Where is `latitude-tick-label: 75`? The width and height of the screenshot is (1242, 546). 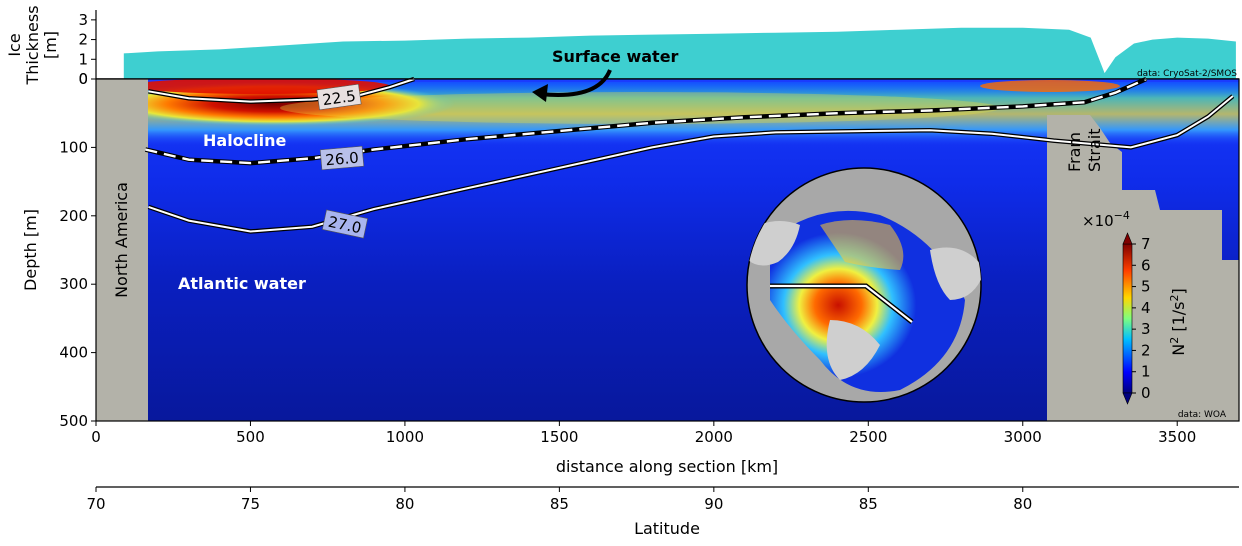
latitude-tick-label: 75 is located at coordinates (250, 504).